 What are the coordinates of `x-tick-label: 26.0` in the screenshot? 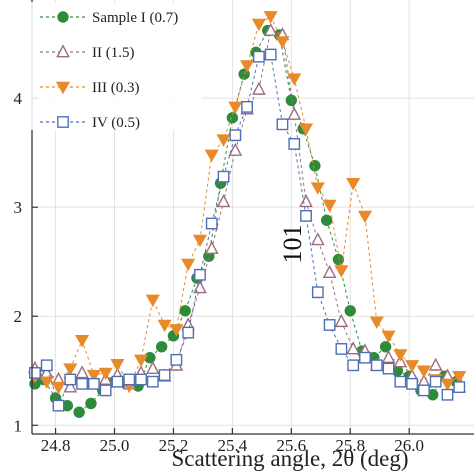 It's located at (409, 445).